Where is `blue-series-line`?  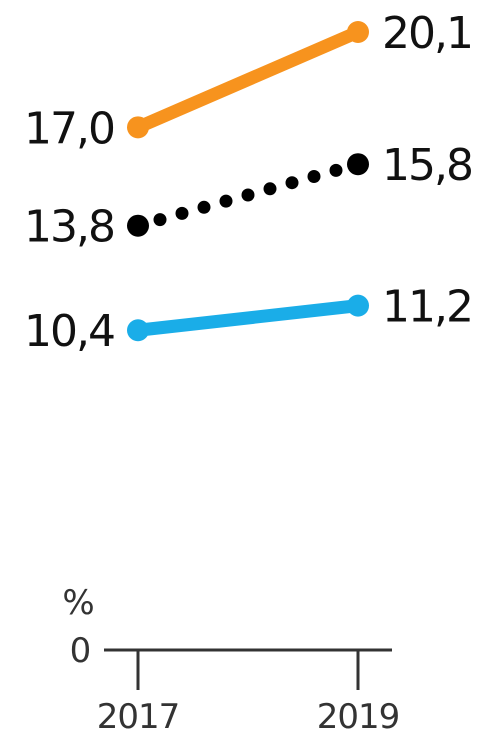
blue-series-line is located at coordinates (248, 318).